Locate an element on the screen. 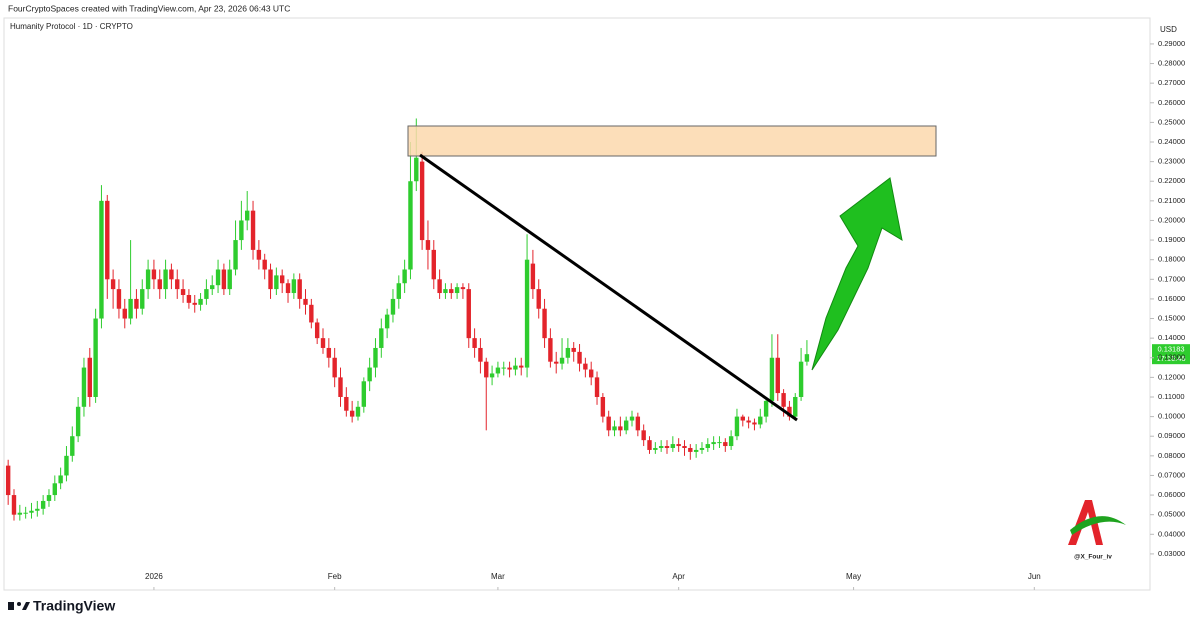 The width and height of the screenshot is (1200, 632). watermark-text: @X_Four_iv is located at coordinates (1093, 557).